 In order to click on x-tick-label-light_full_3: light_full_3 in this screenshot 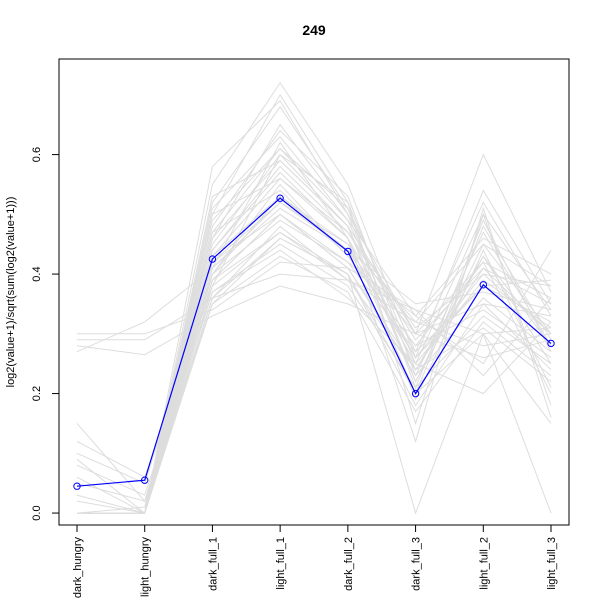, I will do `click(552, 563)`.